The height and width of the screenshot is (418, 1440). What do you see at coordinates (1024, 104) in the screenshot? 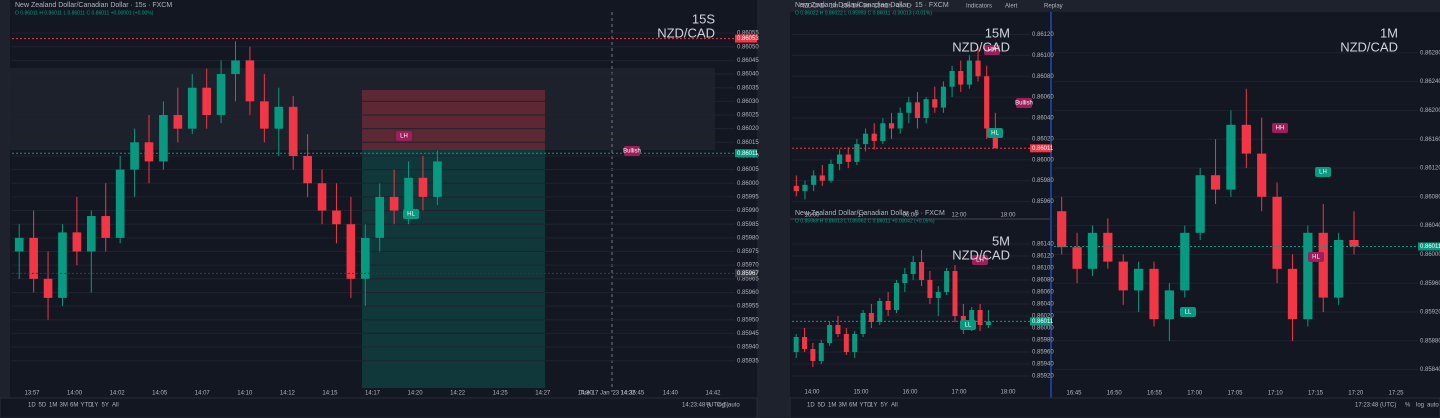
I see `annotation: Bullish` at bounding box center [1024, 104].